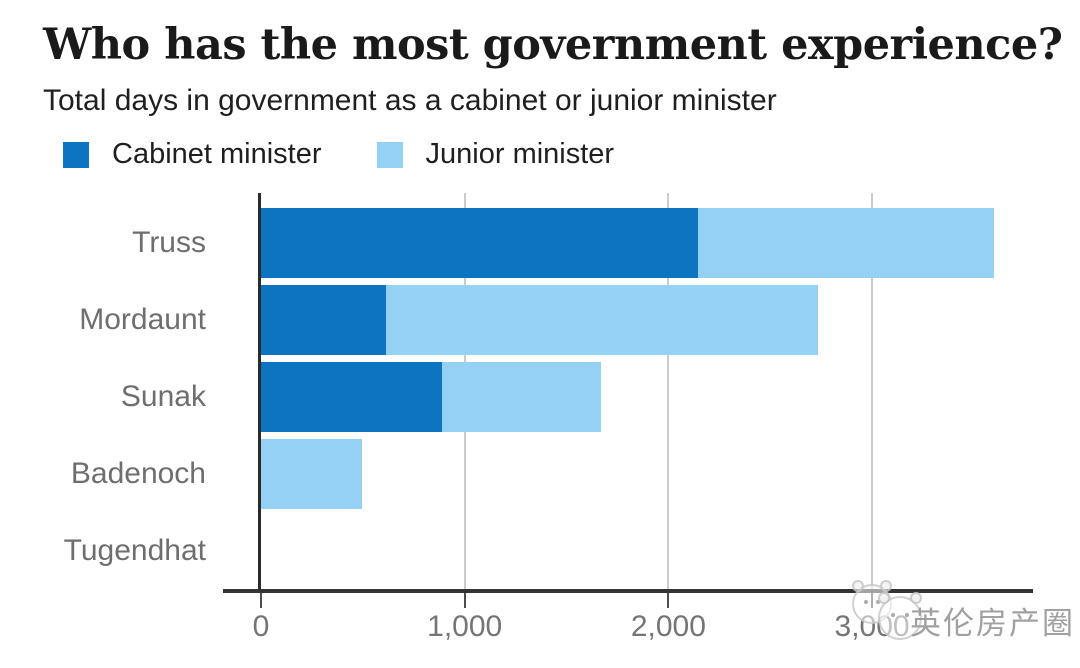 This screenshot has width=1080, height=668. I want to click on x-axis-line, so click(628, 591).